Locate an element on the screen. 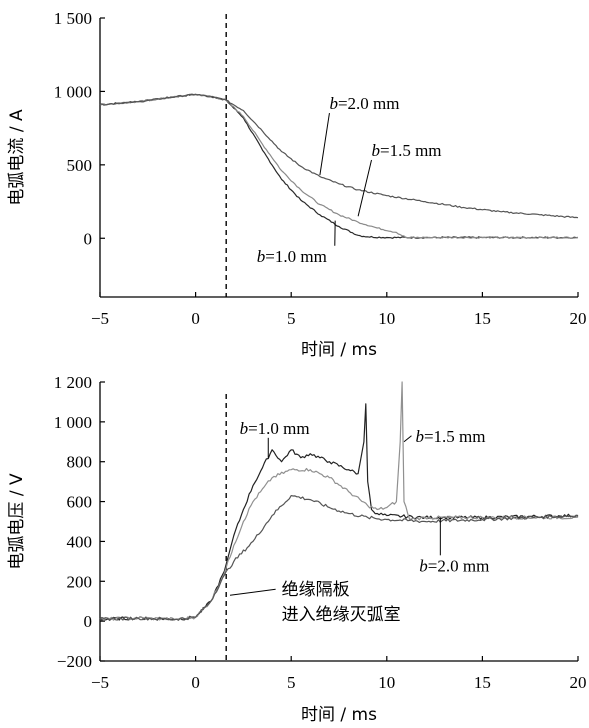  x-tick-label-1-5: 20 is located at coordinates (578, 682).